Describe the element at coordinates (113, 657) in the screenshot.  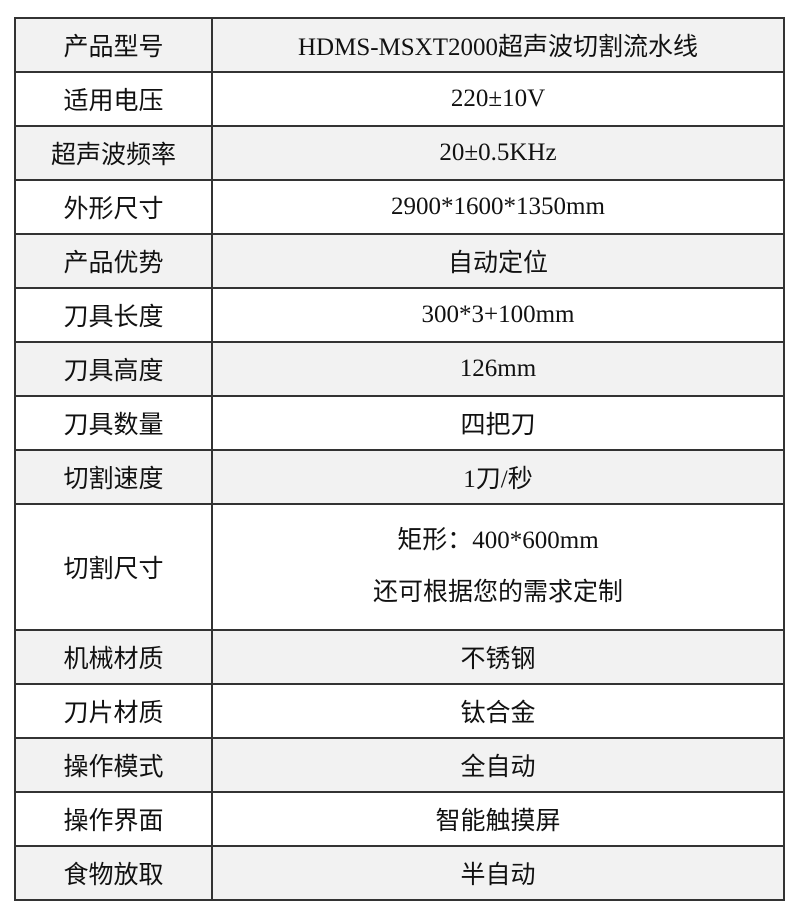
I see `row-label: 机械材质` at that location.